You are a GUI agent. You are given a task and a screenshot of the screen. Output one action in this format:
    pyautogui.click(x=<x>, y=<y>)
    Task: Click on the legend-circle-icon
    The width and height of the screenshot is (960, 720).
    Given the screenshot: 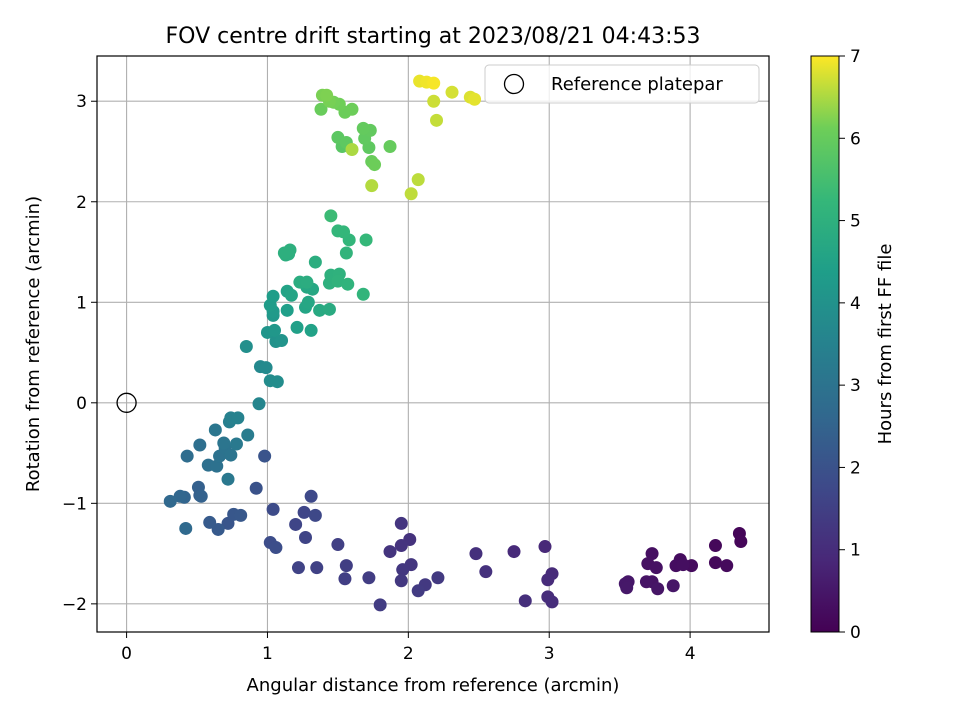 What is the action you would take?
    pyautogui.click(x=514, y=84)
    